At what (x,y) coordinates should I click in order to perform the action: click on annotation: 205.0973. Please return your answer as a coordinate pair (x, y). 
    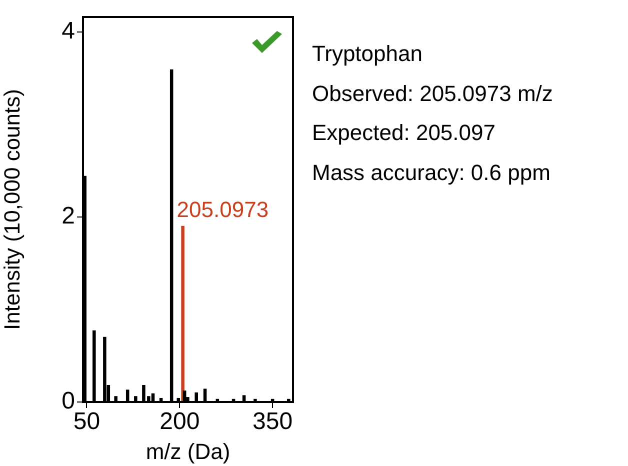
    Looking at the image, I should click on (222, 209).